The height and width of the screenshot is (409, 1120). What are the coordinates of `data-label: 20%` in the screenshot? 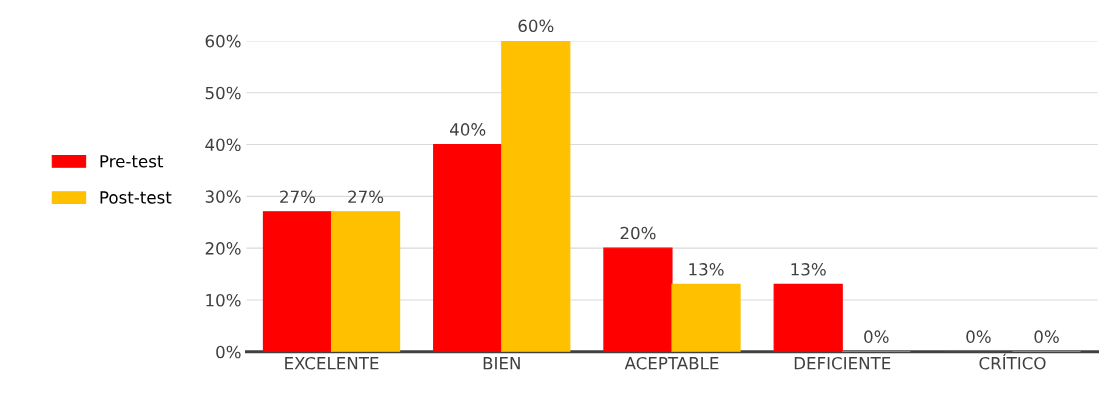 It's located at (638, 233).